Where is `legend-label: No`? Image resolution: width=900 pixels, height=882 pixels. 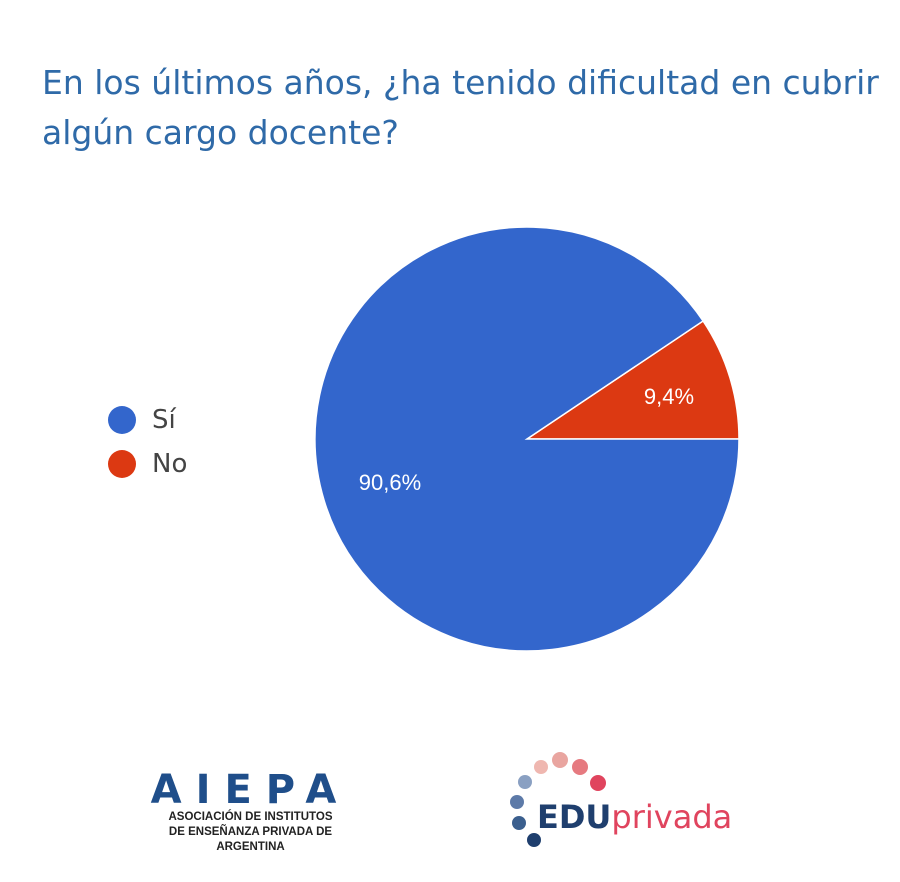 legend-label: No is located at coordinates (170, 464).